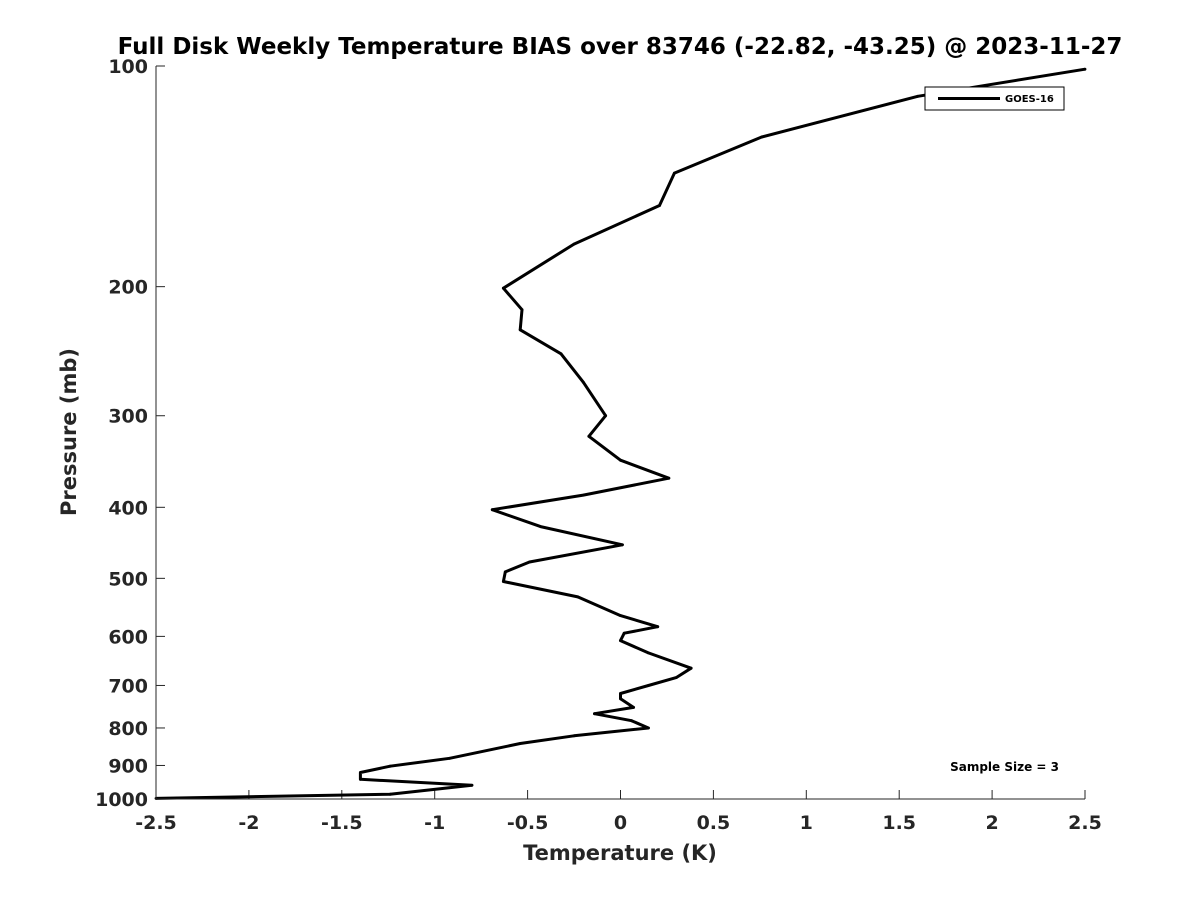 This screenshot has width=1200, height=900. Describe the element at coordinates (434, 823) in the screenshot. I see `x-tick-label: -1` at that location.